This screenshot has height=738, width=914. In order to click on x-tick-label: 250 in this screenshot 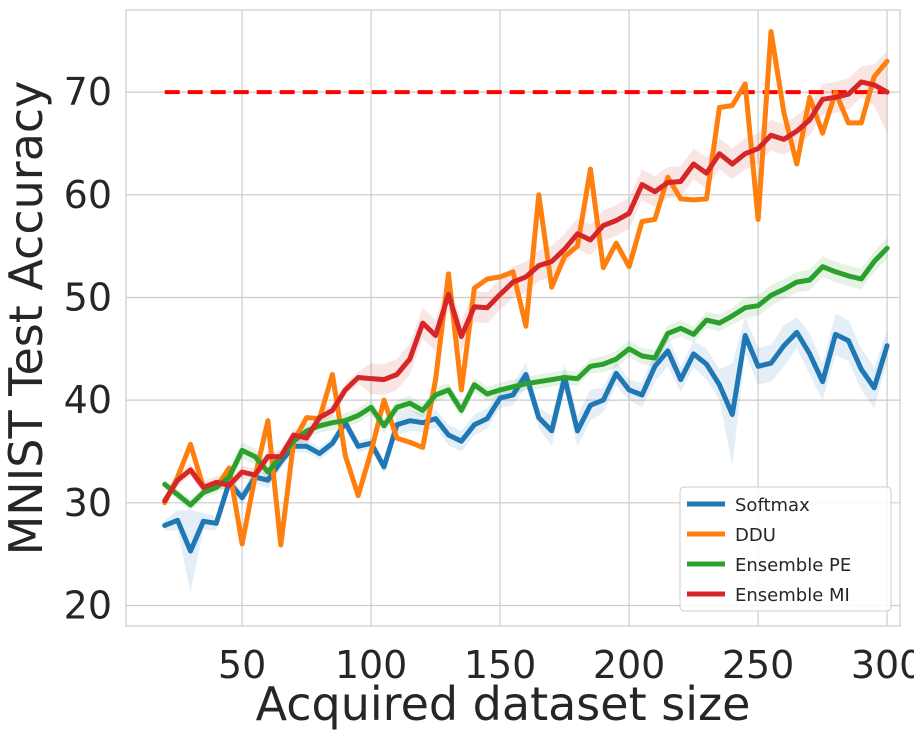, I will do `click(758, 665)`.